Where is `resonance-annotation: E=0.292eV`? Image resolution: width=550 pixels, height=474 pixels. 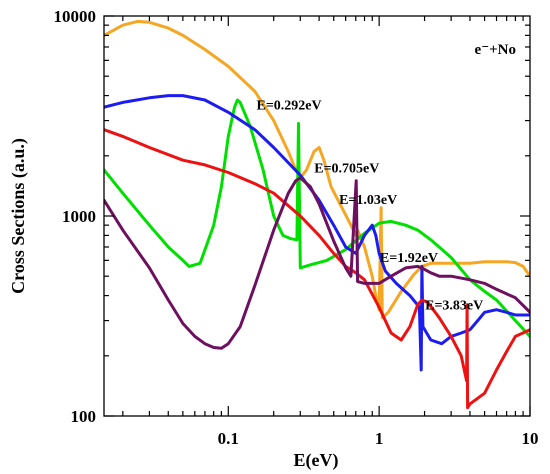
resonance-annotation: E=0.292eV is located at coordinates (288, 106).